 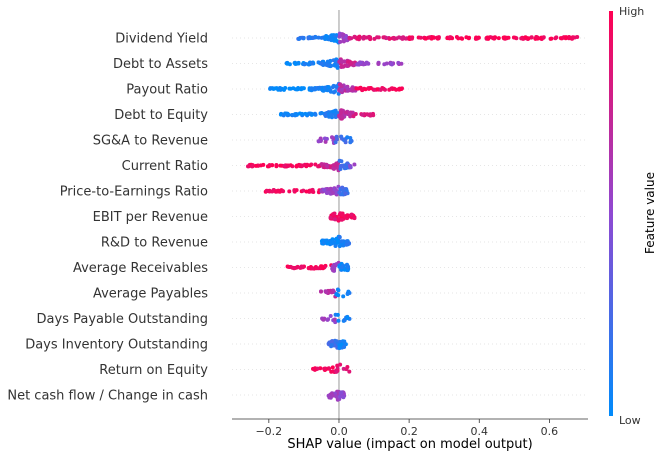 I want to click on feature-label: R&D to Revenue, so click(x=154, y=243).